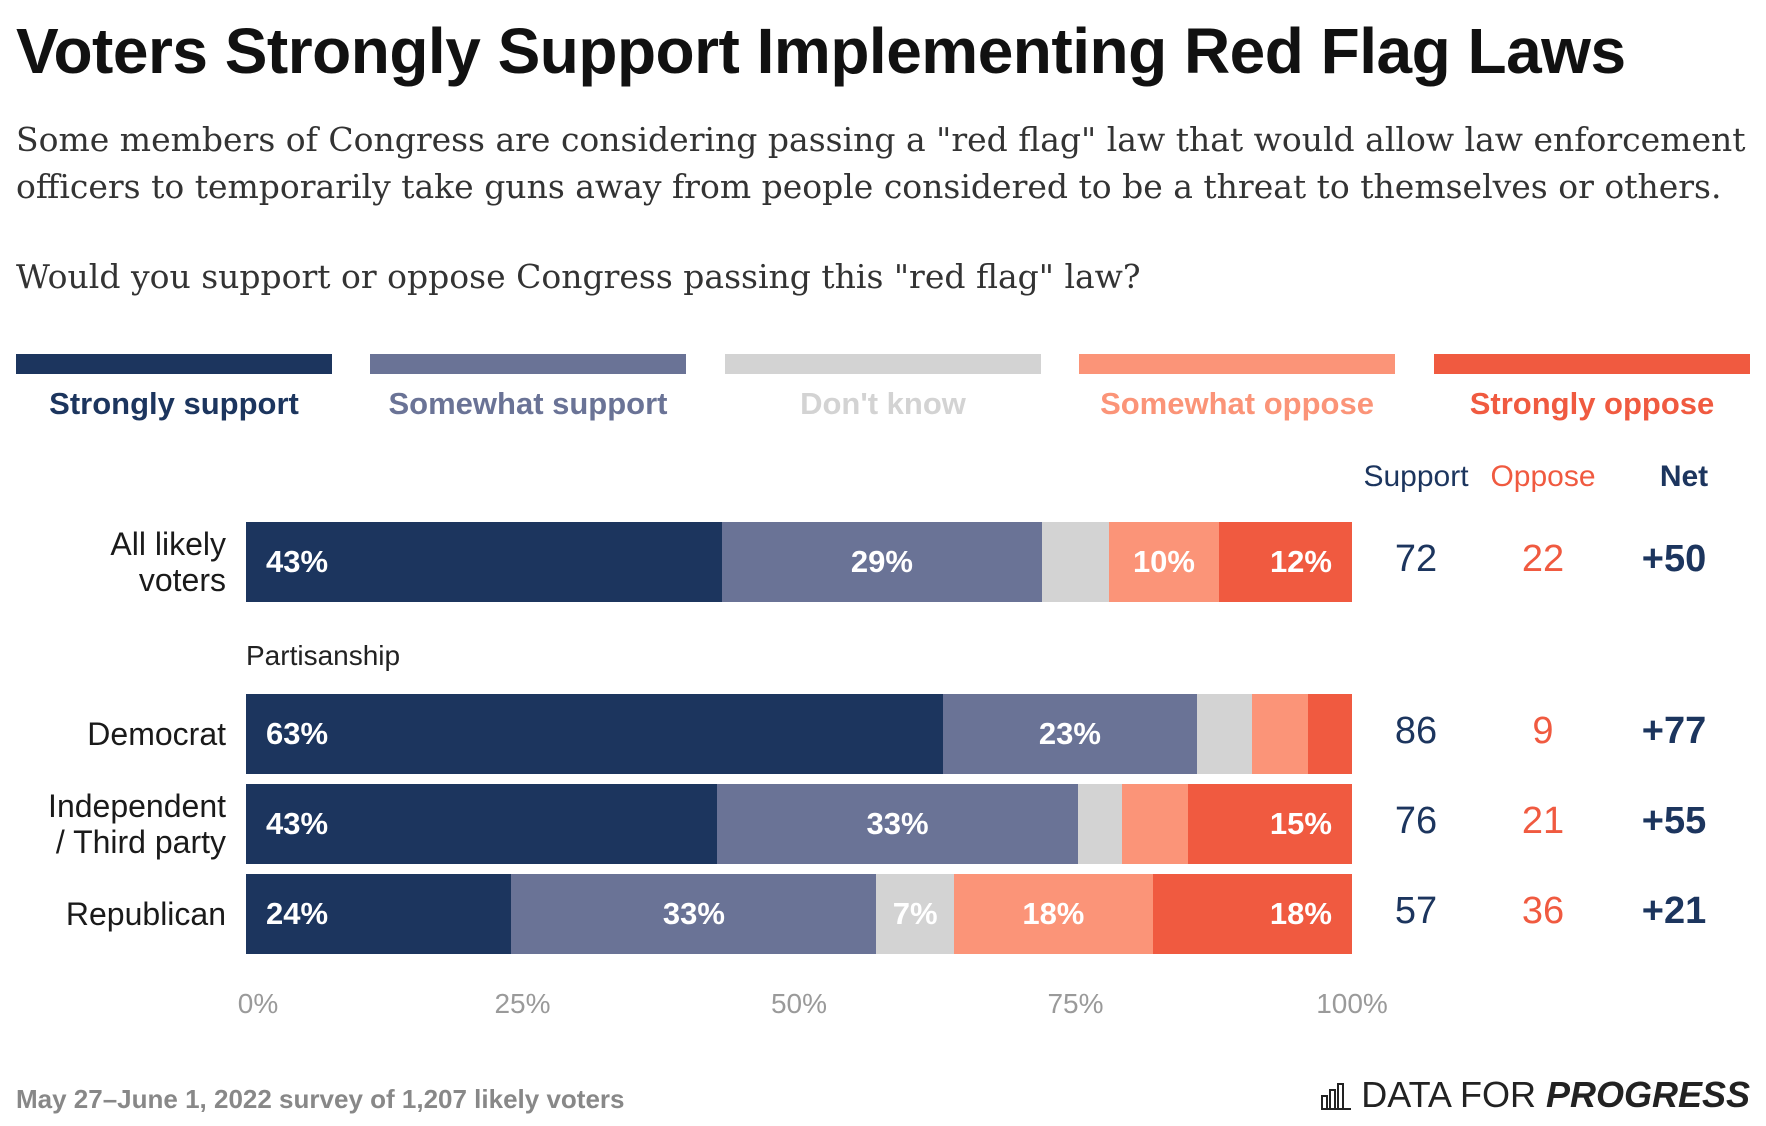 Image resolution: width=1766 pixels, height=1126 pixels. Describe the element at coordinates (156, 734) in the screenshot. I see `row-label: Democrat` at that location.